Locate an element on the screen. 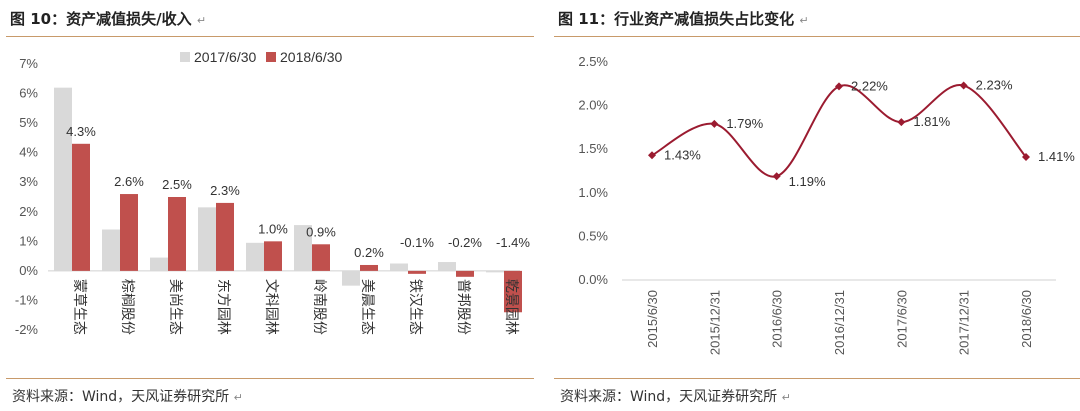  series-line is located at coordinates (839, 131).